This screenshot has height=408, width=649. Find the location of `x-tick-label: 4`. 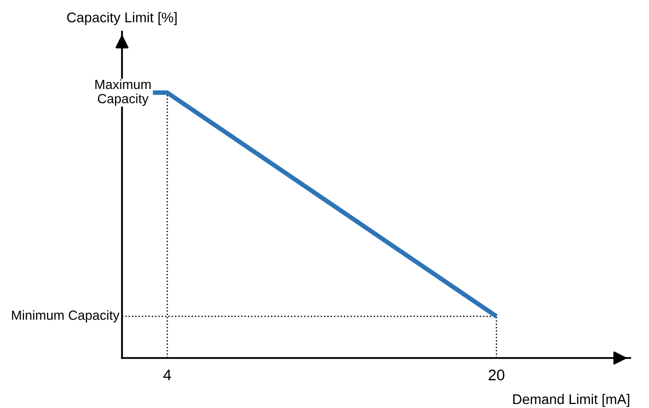

x-tick-label: 4 is located at coordinates (167, 375).